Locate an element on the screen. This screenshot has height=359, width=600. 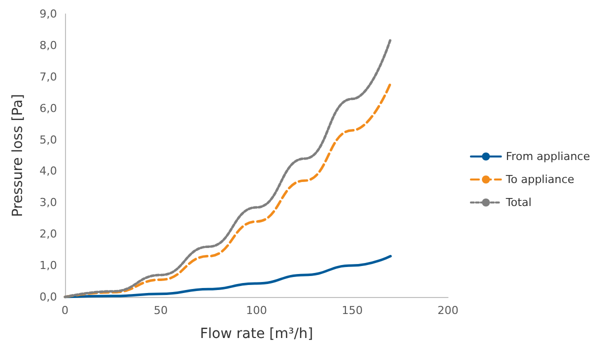
x-tick-label: 150 is located at coordinates (352, 310).